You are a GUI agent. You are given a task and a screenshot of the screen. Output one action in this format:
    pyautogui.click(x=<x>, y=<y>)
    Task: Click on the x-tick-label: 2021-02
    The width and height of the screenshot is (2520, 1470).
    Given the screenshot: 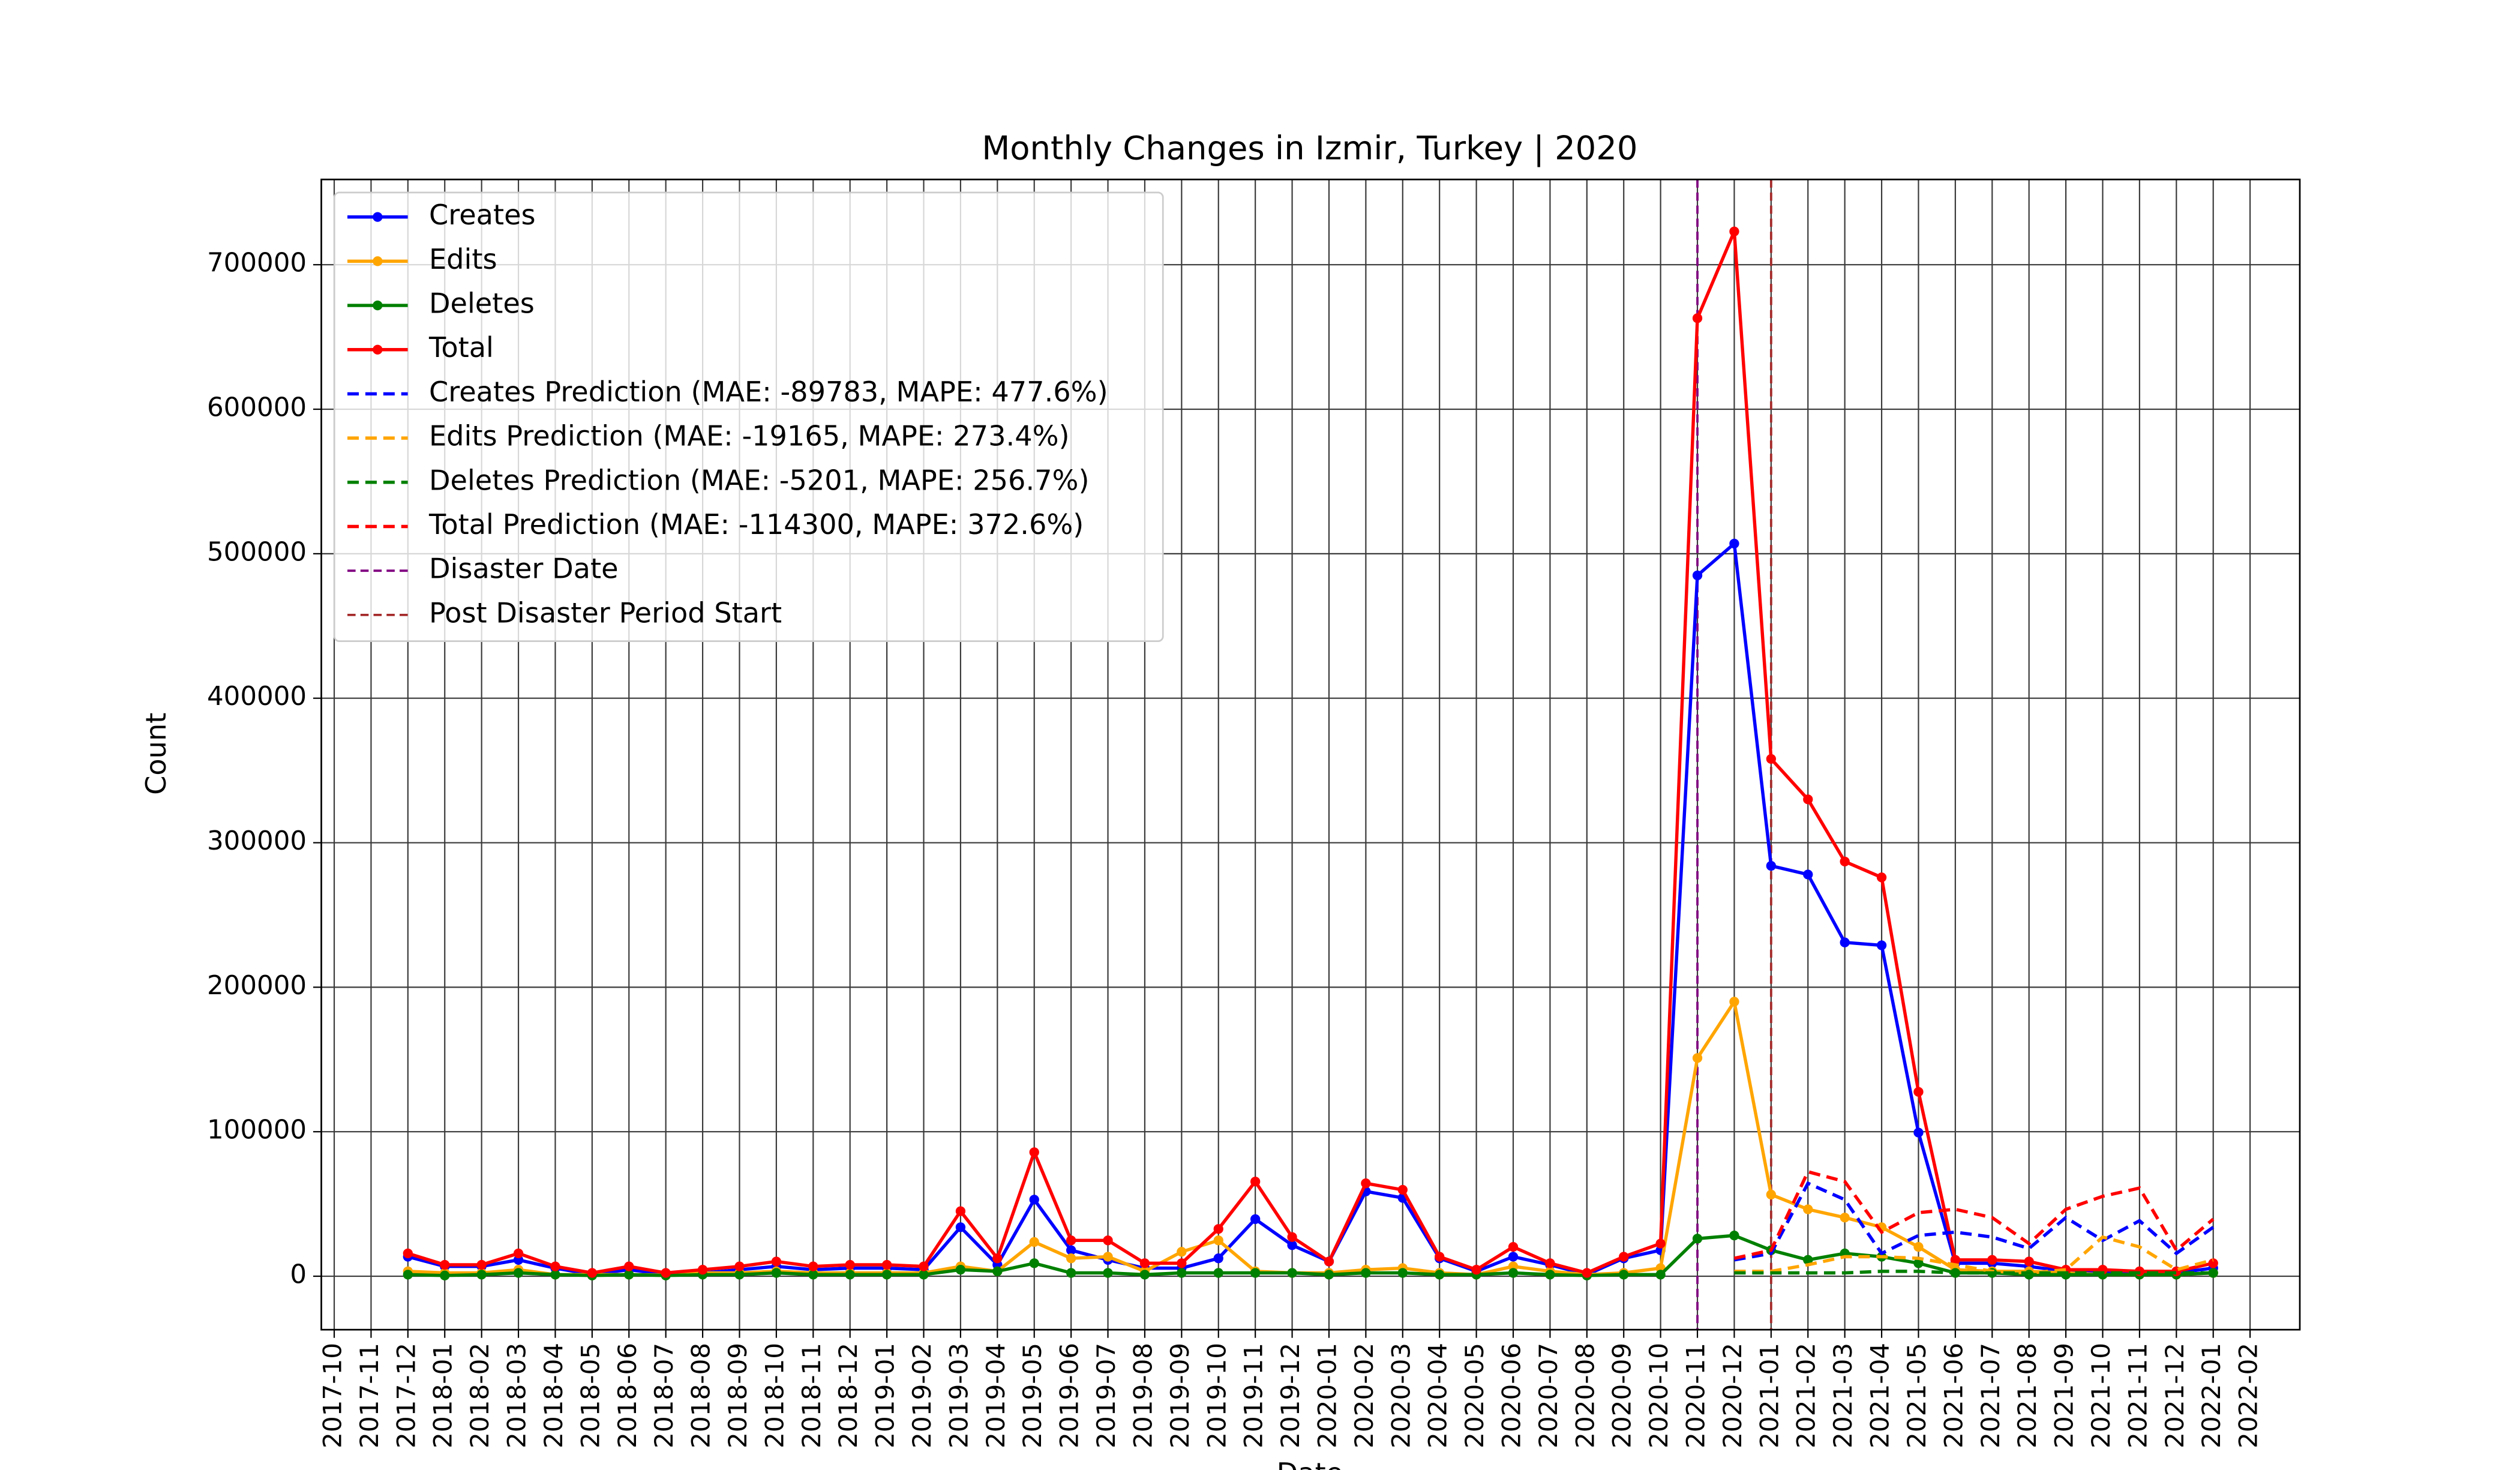 What is the action you would take?
    pyautogui.click(x=1806, y=1395)
    